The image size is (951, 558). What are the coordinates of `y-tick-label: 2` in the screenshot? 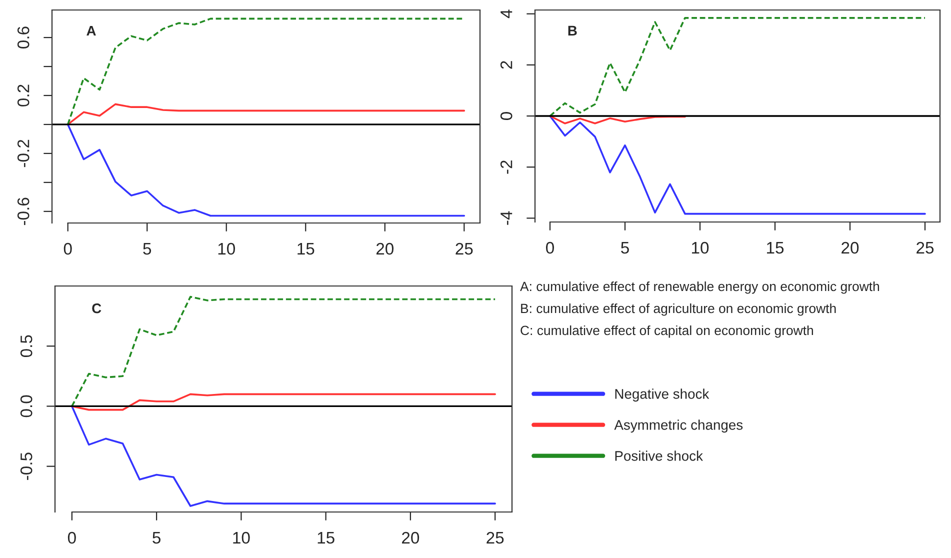 It's located at (506, 65).